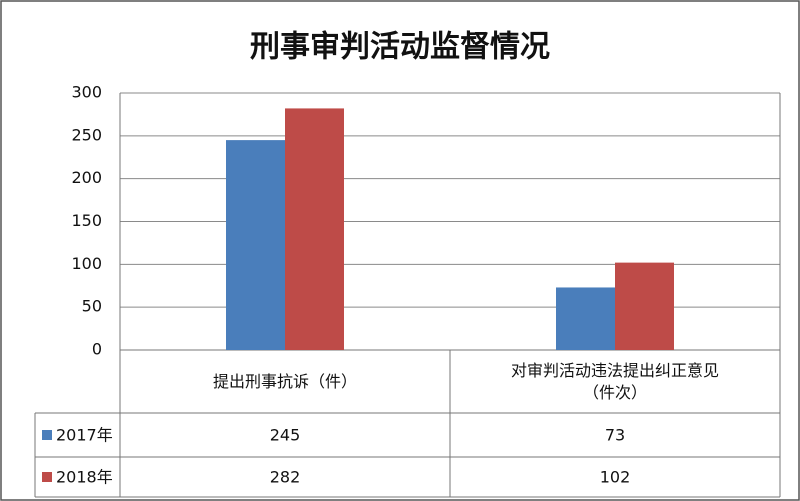  I want to click on table-value: 73, so click(615, 435).